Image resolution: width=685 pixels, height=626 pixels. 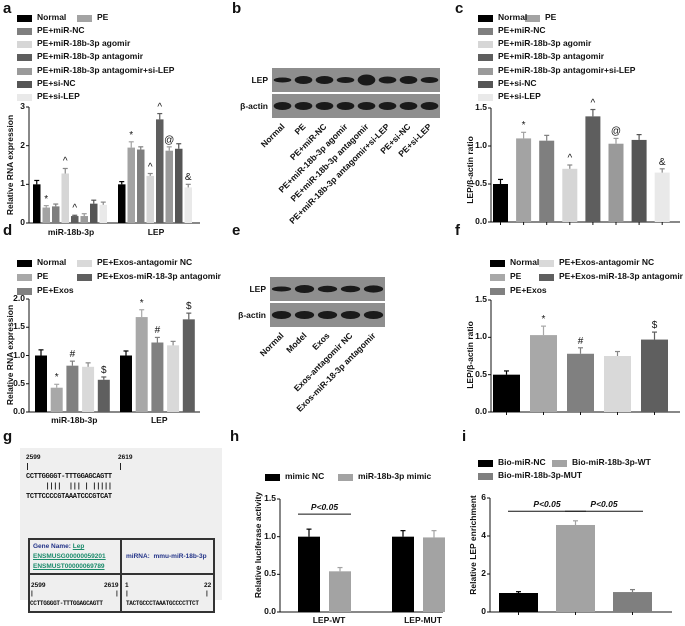 What do you see at coordinates (528, 290) in the screenshot?
I see `f-legend-label: PE+Exos` at bounding box center [528, 290].